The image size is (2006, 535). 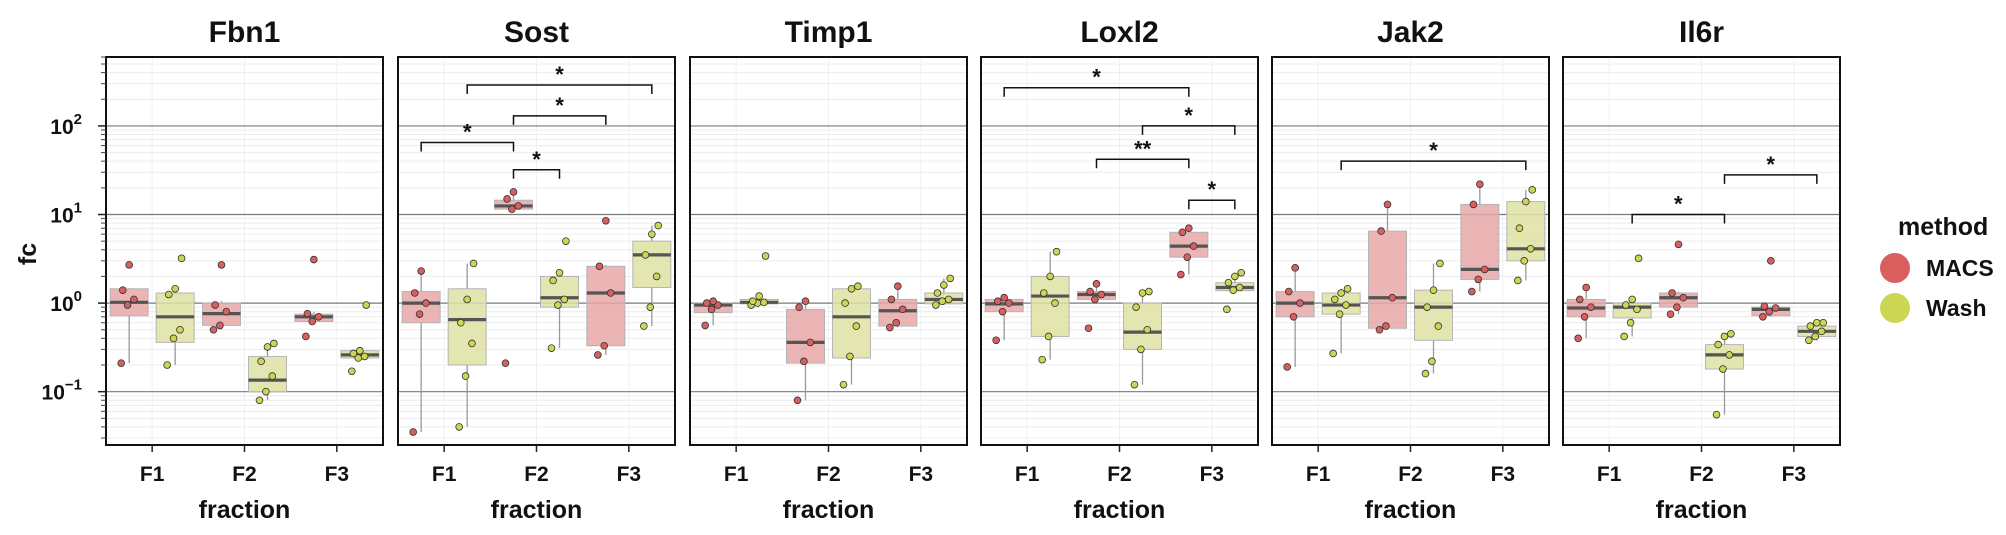 What do you see at coordinates (1956, 308) in the screenshot?
I see `legend-label-wash: Wash` at bounding box center [1956, 308].